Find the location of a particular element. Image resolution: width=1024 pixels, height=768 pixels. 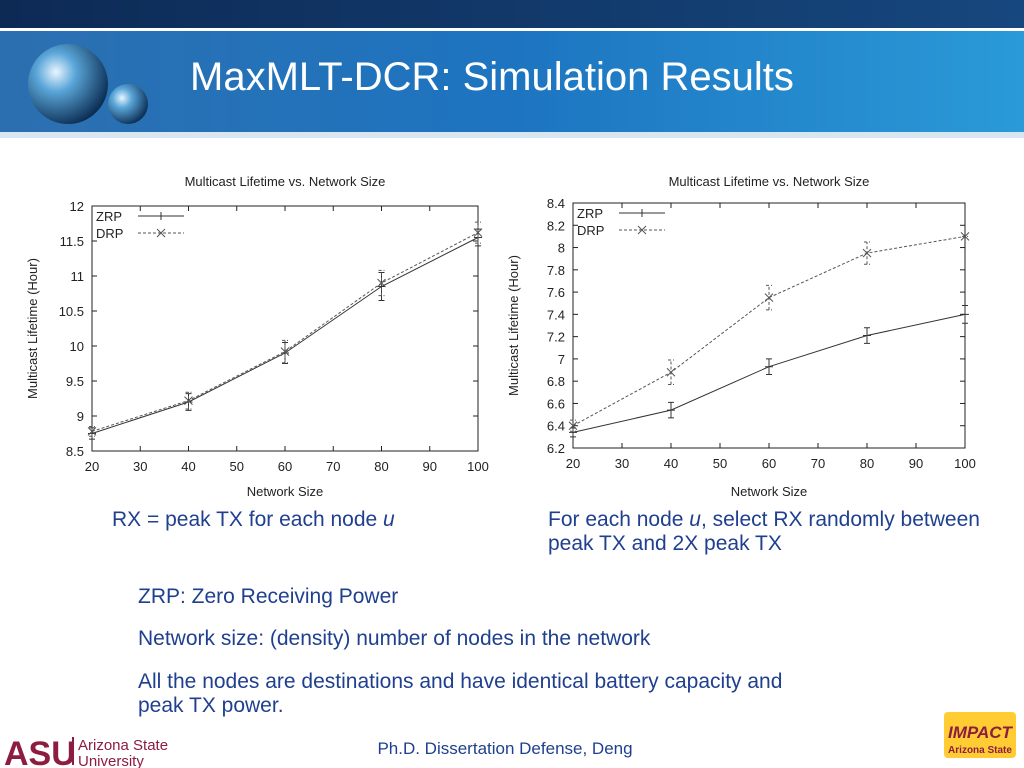

y-tick-label: 6.4 is located at coordinates (556, 426).